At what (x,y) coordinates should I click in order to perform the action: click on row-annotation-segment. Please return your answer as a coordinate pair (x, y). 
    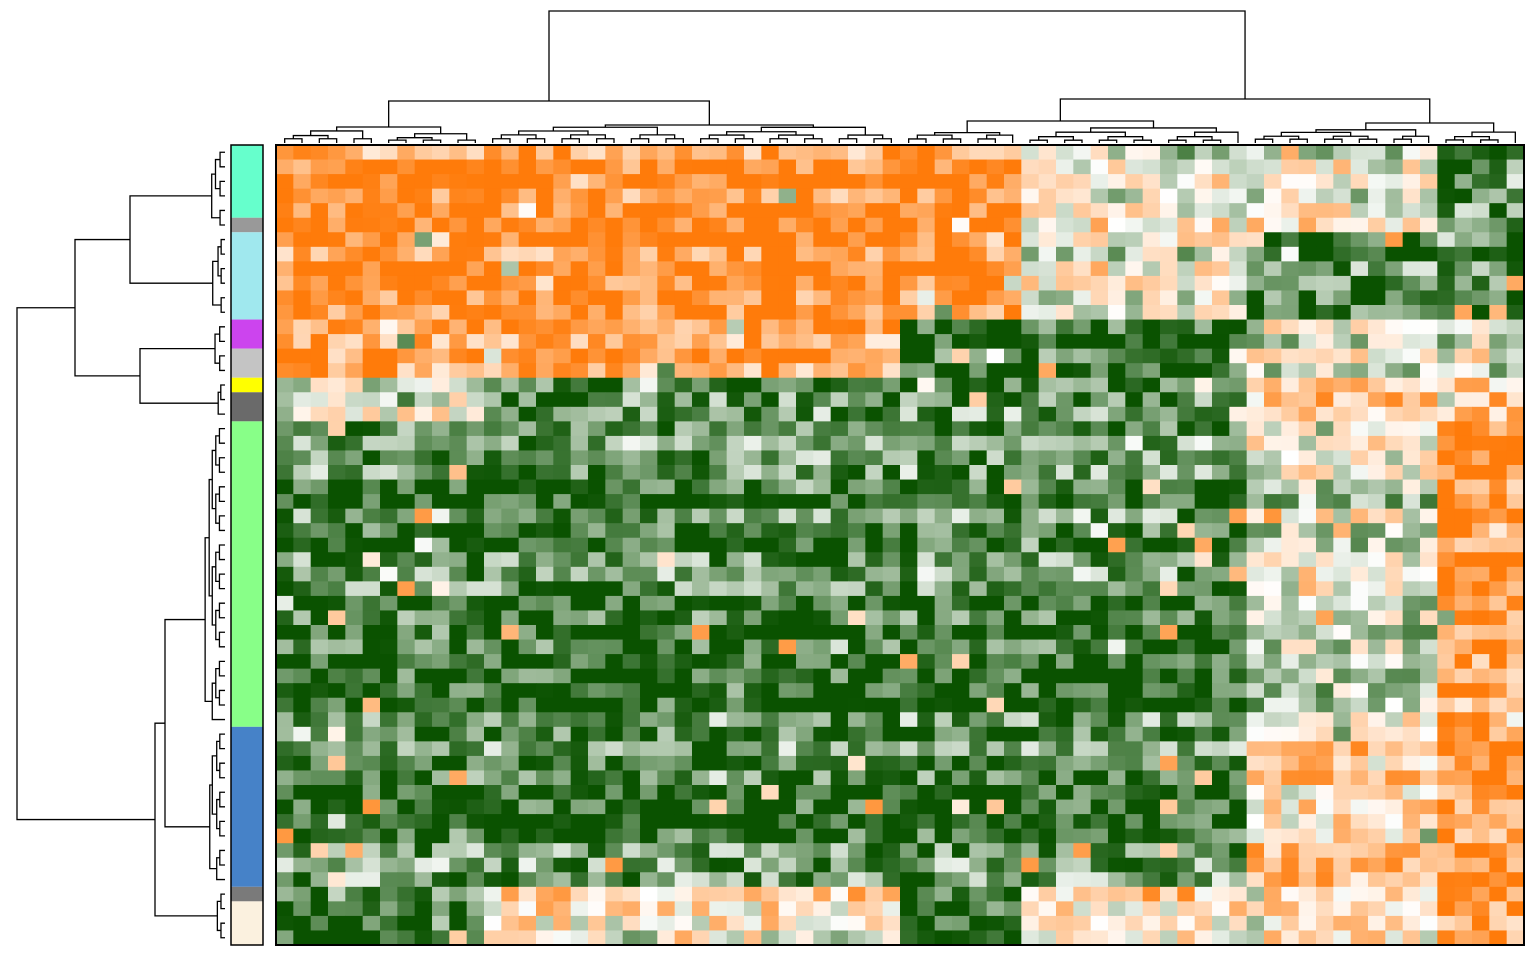
    Looking at the image, I should click on (247, 385).